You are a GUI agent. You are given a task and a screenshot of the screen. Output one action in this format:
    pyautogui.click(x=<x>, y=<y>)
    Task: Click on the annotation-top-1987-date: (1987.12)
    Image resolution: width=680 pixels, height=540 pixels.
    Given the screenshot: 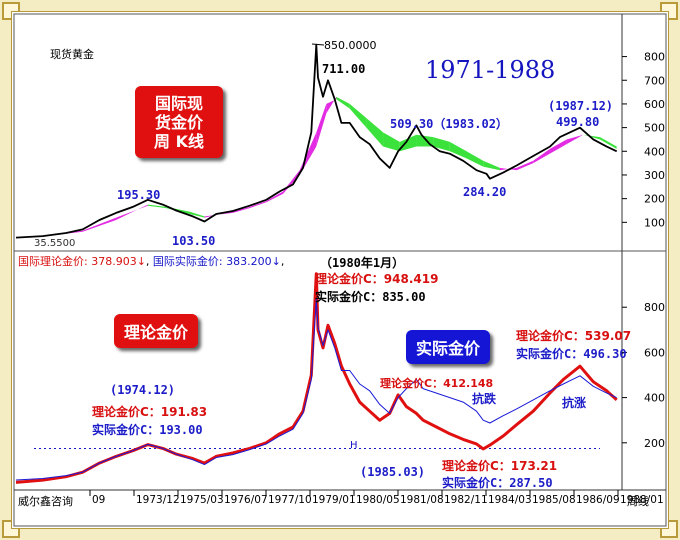 What is the action you would take?
    pyautogui.click(x=581, y=106)
    